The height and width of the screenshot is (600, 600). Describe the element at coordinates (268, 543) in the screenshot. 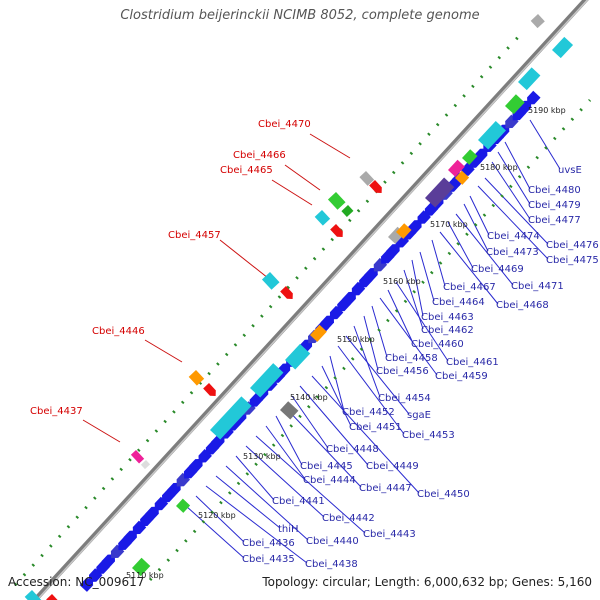

I see `gene-label-cbei-4436: Cbei_4436` at that location.